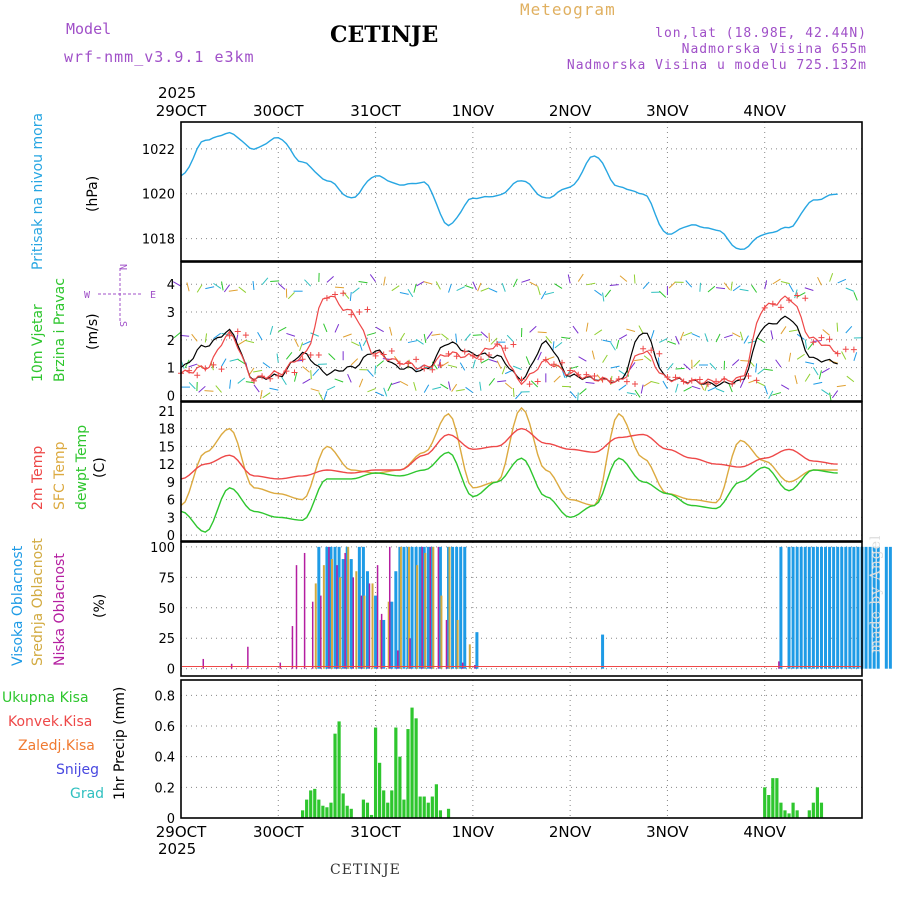 This screenshot has height=900, width=900. I want to click on pressure-label: Pritisak na nivou mora, so click(38, 191).